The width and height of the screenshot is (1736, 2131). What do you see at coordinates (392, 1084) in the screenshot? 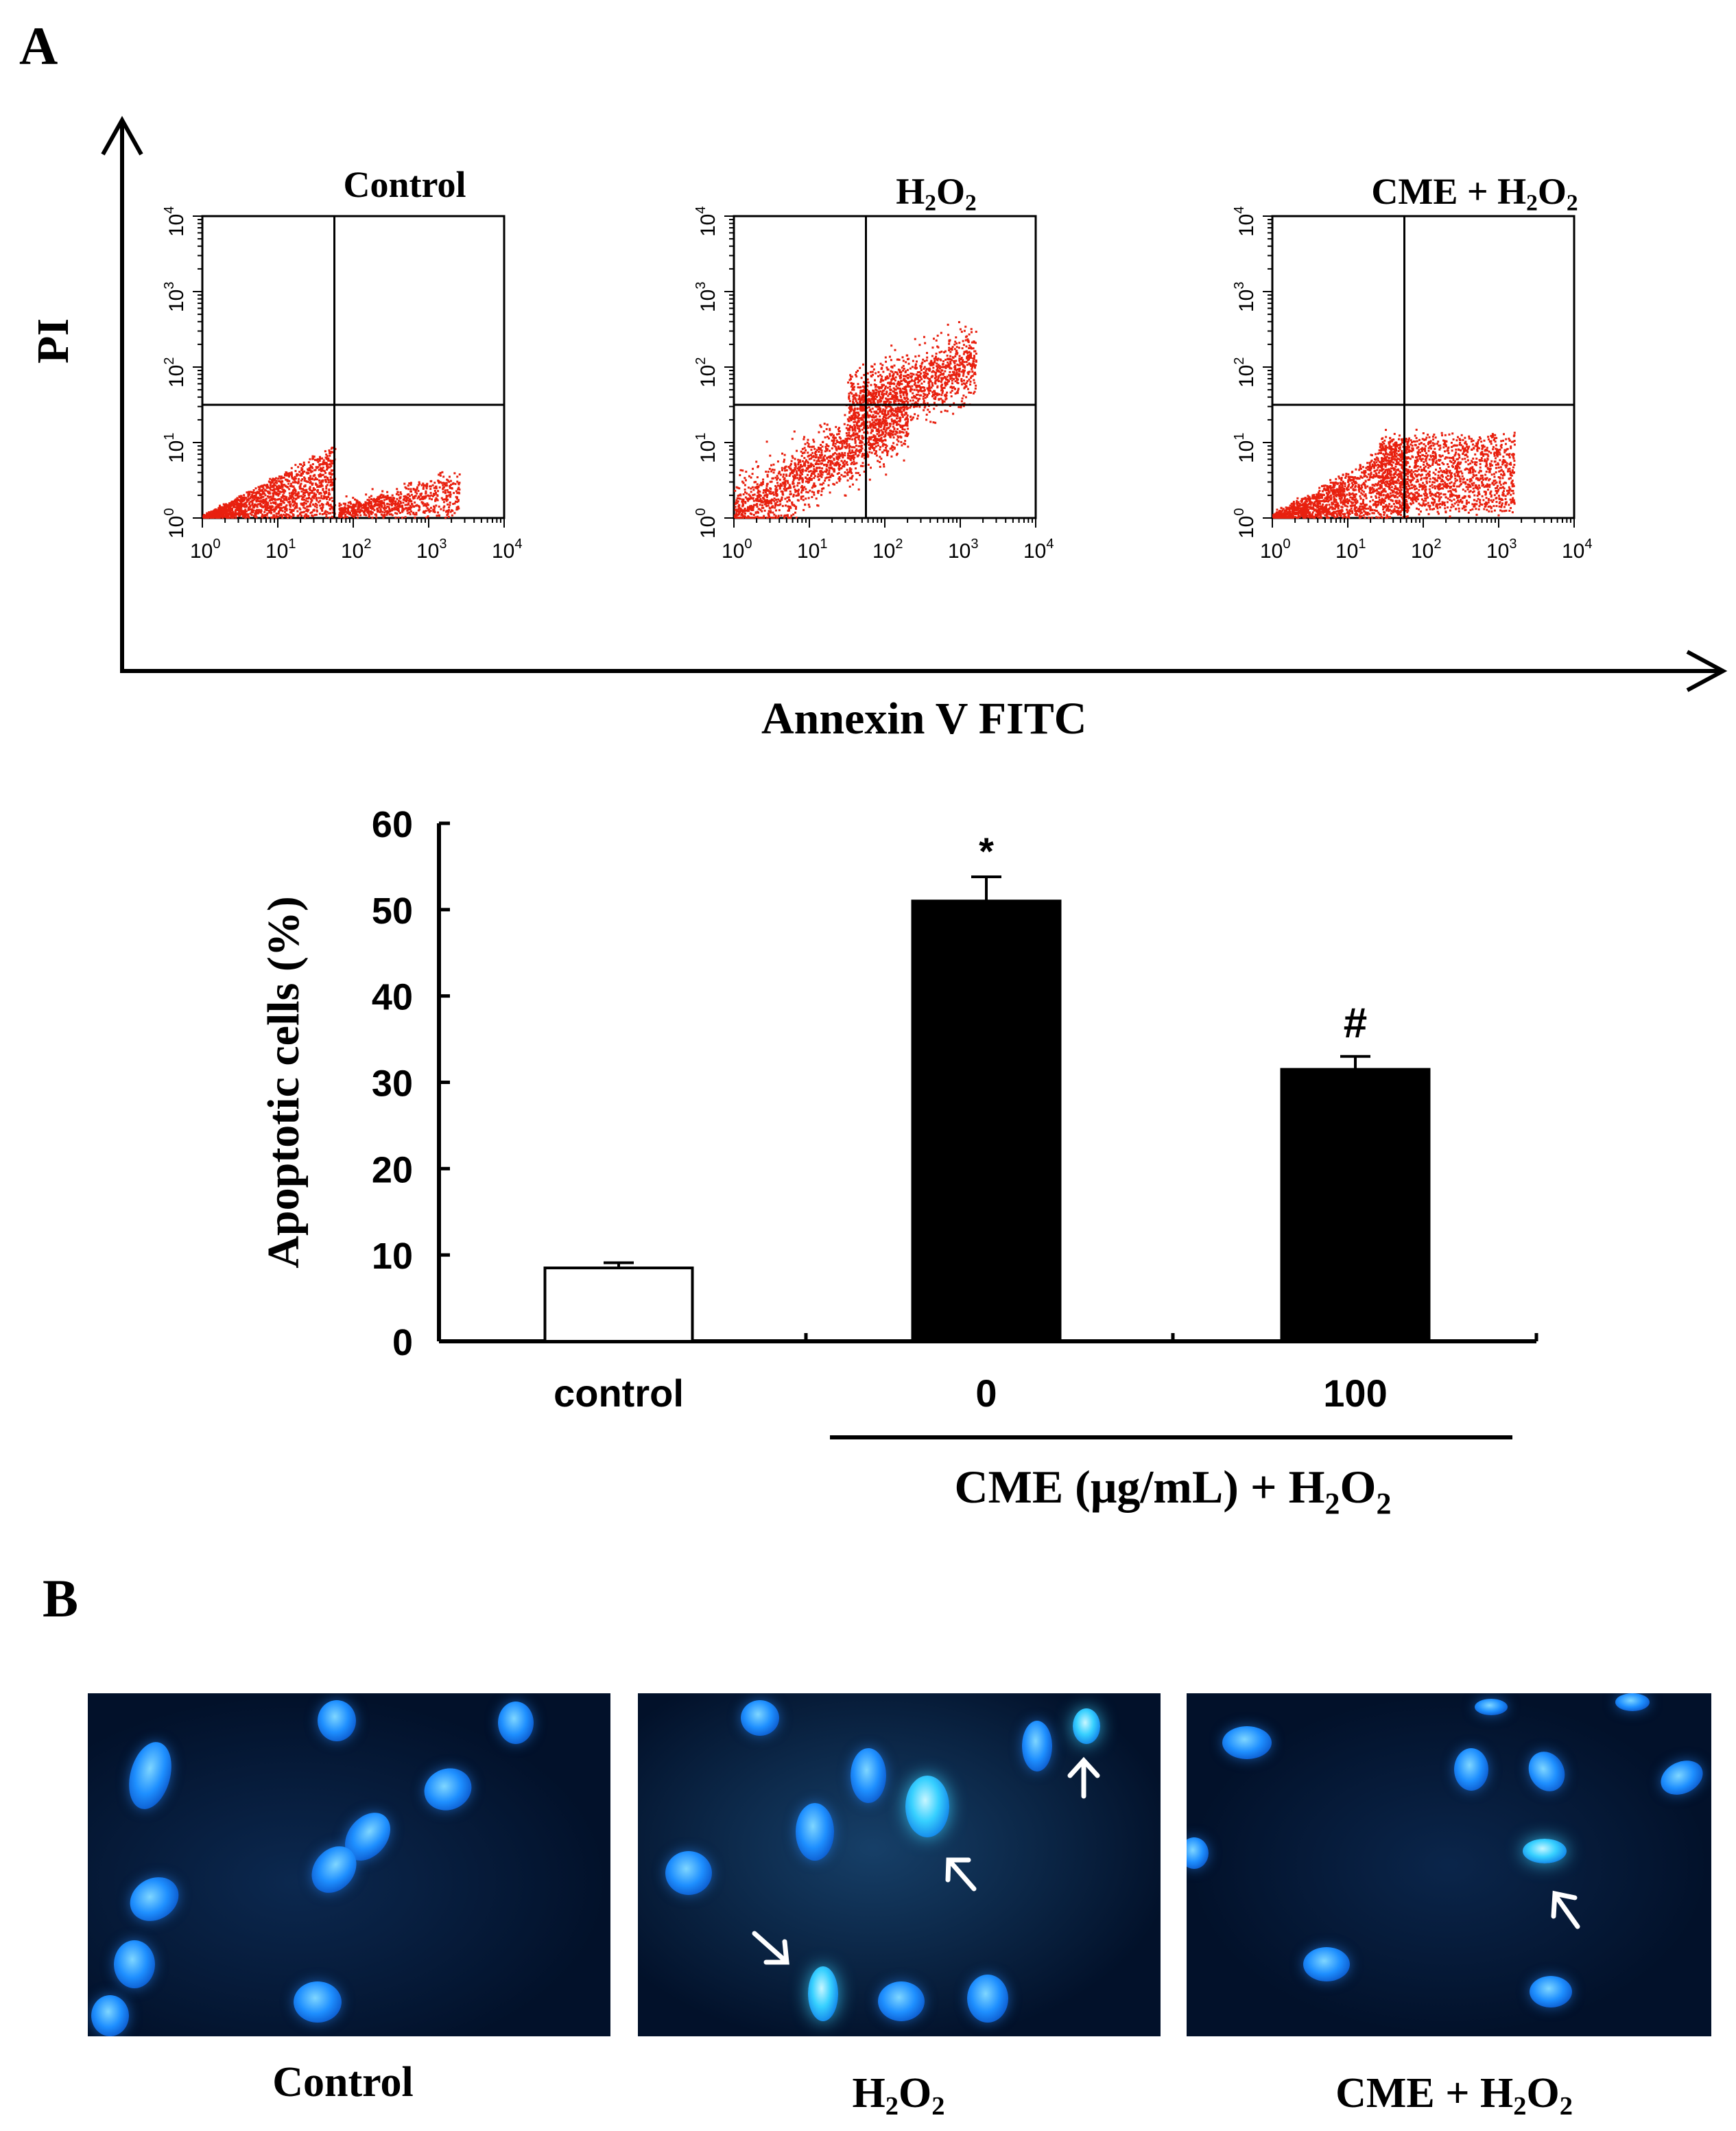
I see `y-tick-label: 30` at bounding box center [392, 1084].